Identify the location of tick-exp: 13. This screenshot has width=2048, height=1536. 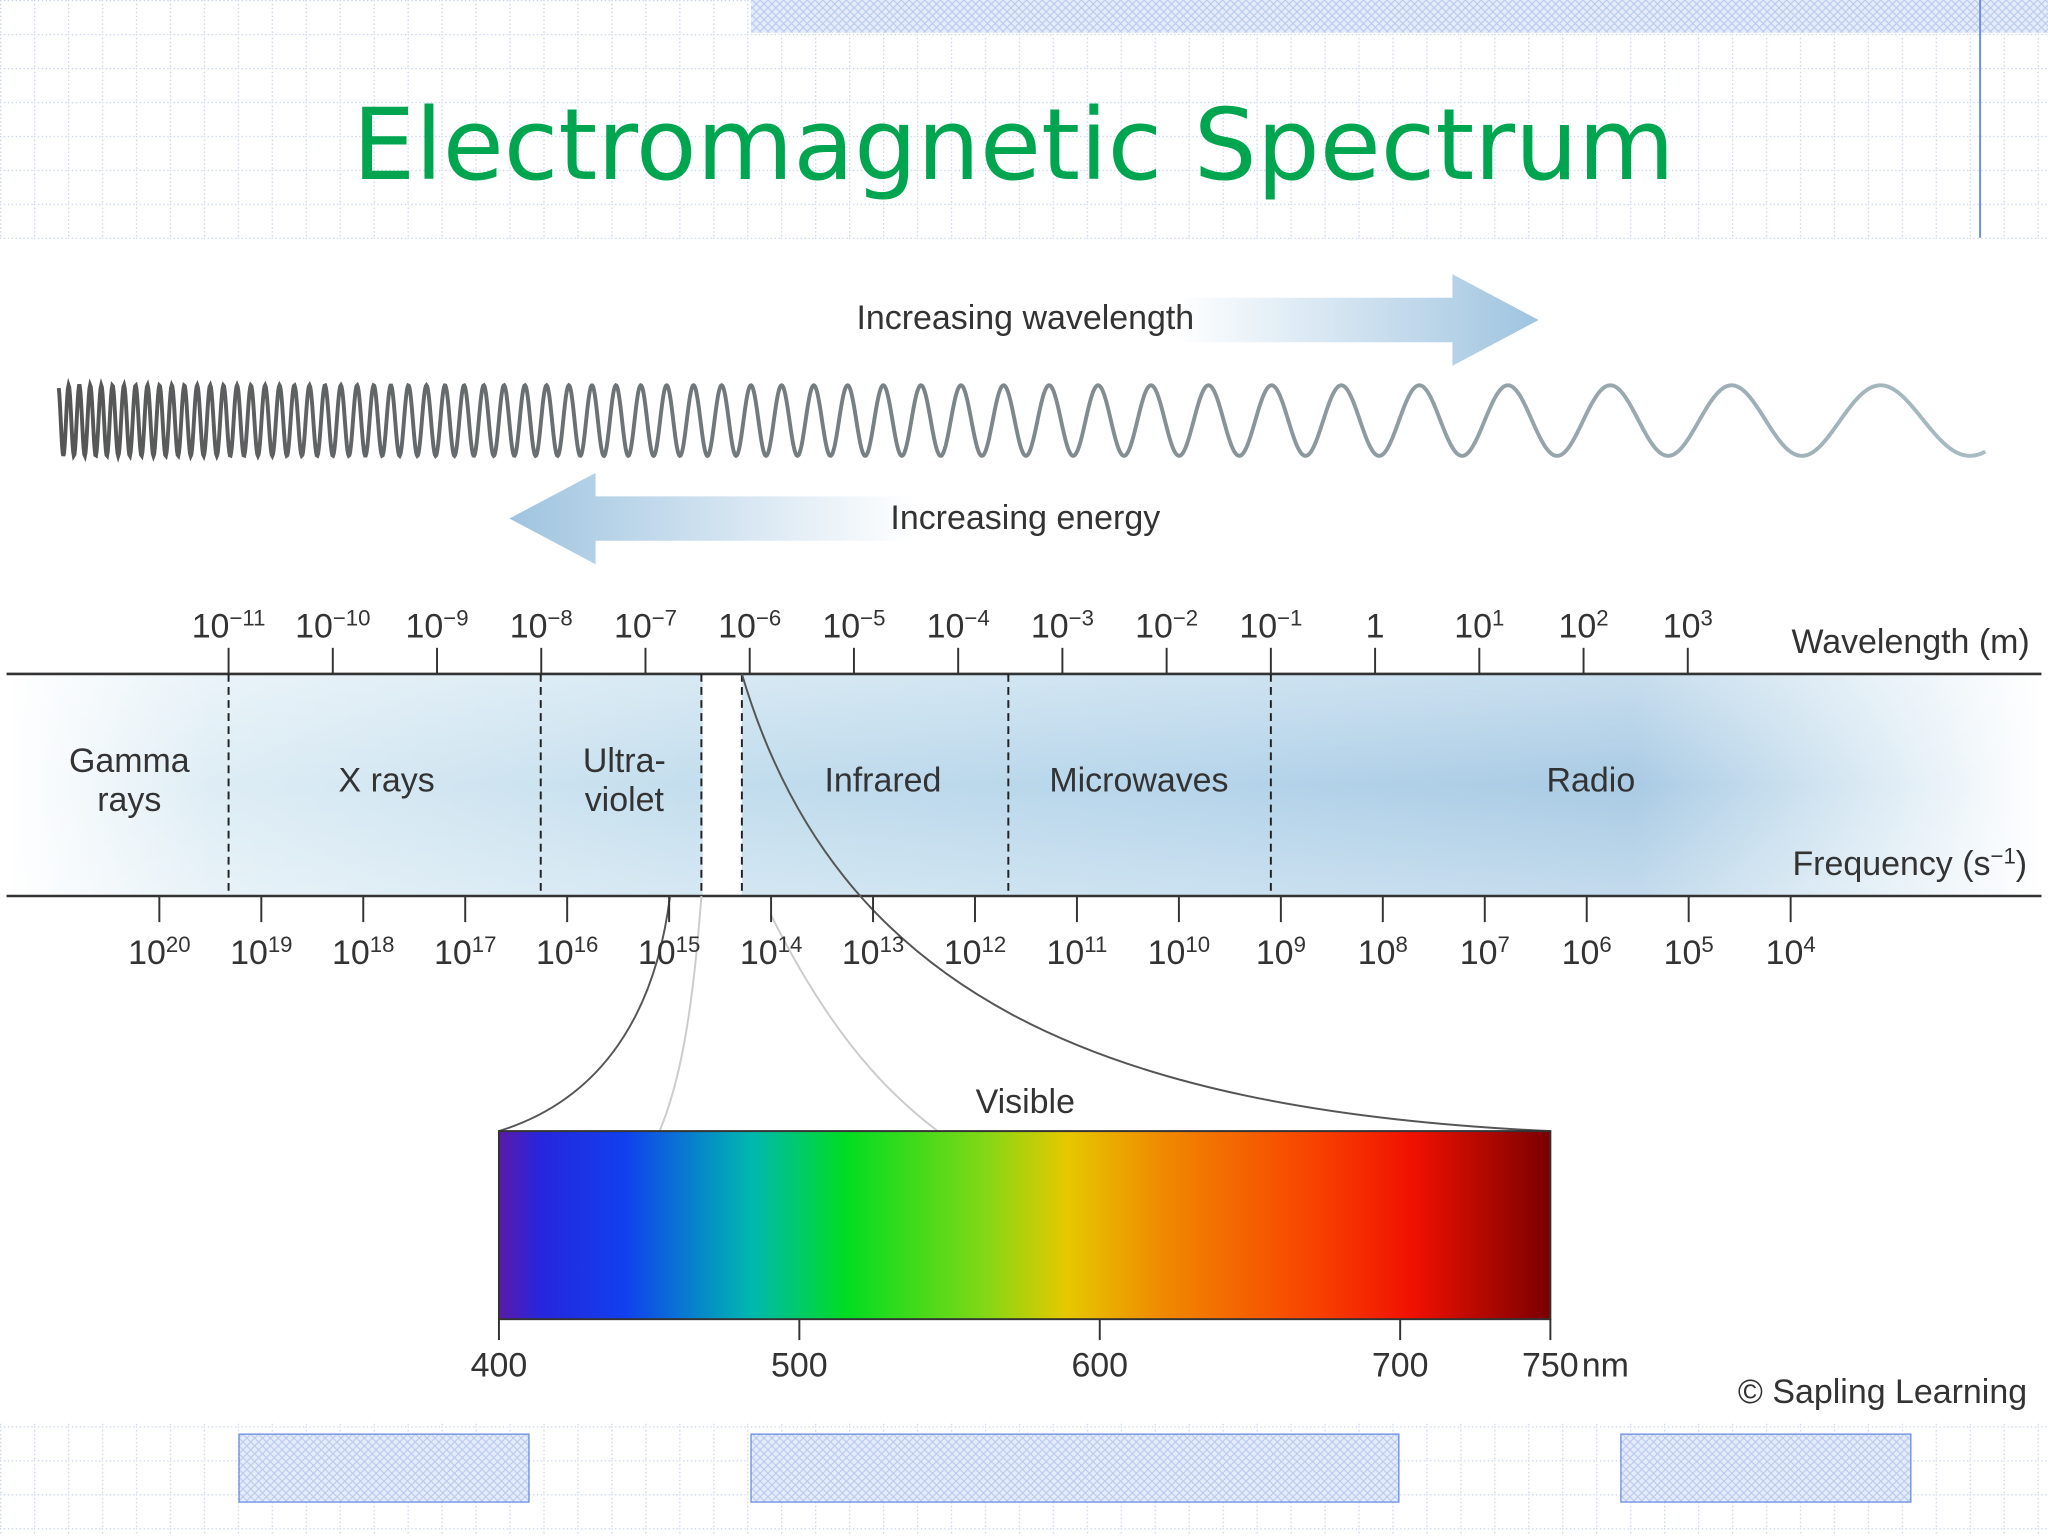
(892, 944).